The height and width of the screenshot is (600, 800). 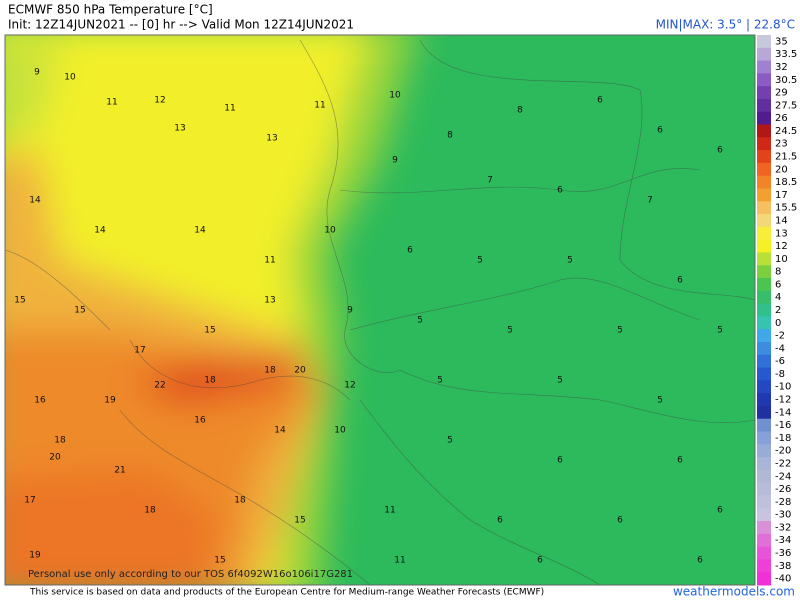 I want to click on colorbar-label: 24.5, so click(x=786, y=131).